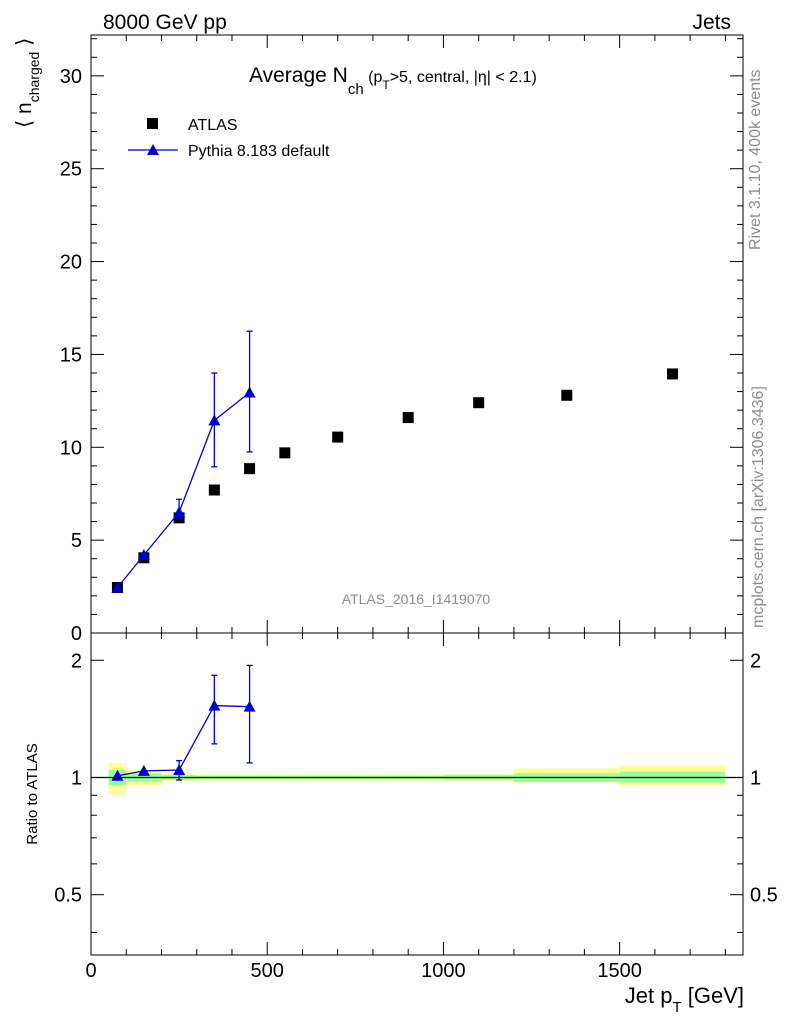  What do you see at coordinates (165, 22) in the screenshot?
I see `header-left: 8000 GeV pp` at bounding box center [165, 22].